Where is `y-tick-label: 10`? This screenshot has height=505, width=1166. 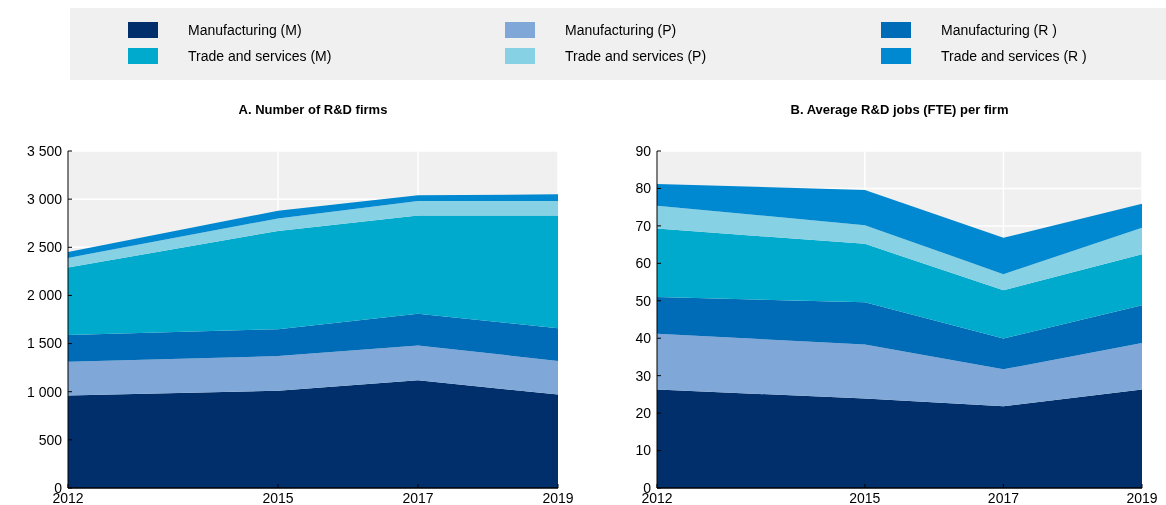 y-tick-label: 10 is located at coordinates (643, 450).